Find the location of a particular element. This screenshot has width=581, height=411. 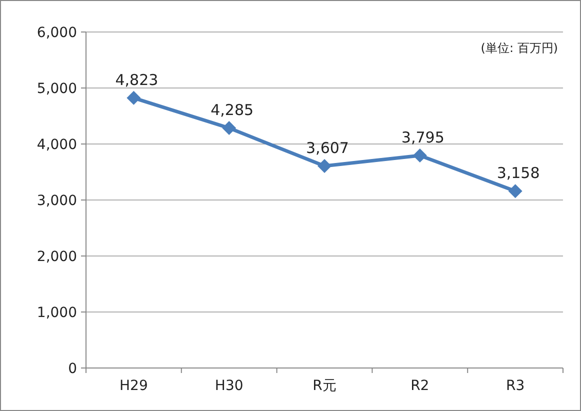

y-tick-label: 1,000 is located at coordinates (56, 313).